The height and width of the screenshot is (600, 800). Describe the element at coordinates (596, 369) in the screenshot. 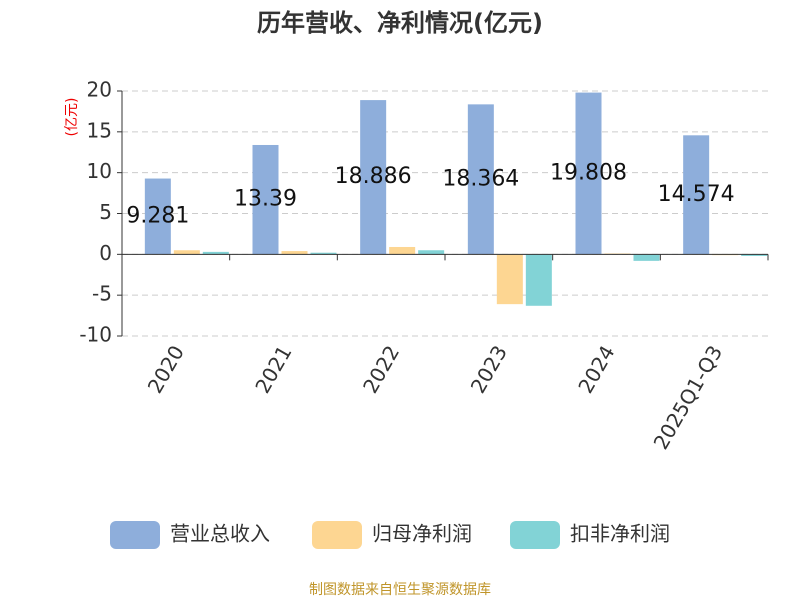

I see `x-tick-label: 2024` at that location.